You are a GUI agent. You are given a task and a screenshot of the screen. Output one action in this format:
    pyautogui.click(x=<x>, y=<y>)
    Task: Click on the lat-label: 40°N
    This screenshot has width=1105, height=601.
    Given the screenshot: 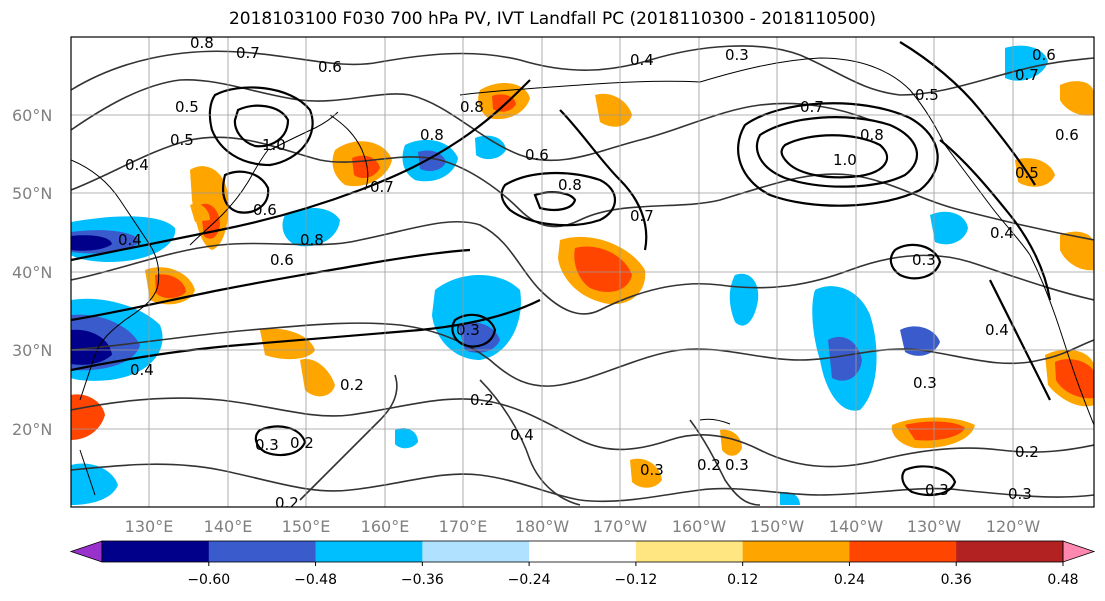 What is the action you would take?
    pyautogui.click(x=32, y=272)
    